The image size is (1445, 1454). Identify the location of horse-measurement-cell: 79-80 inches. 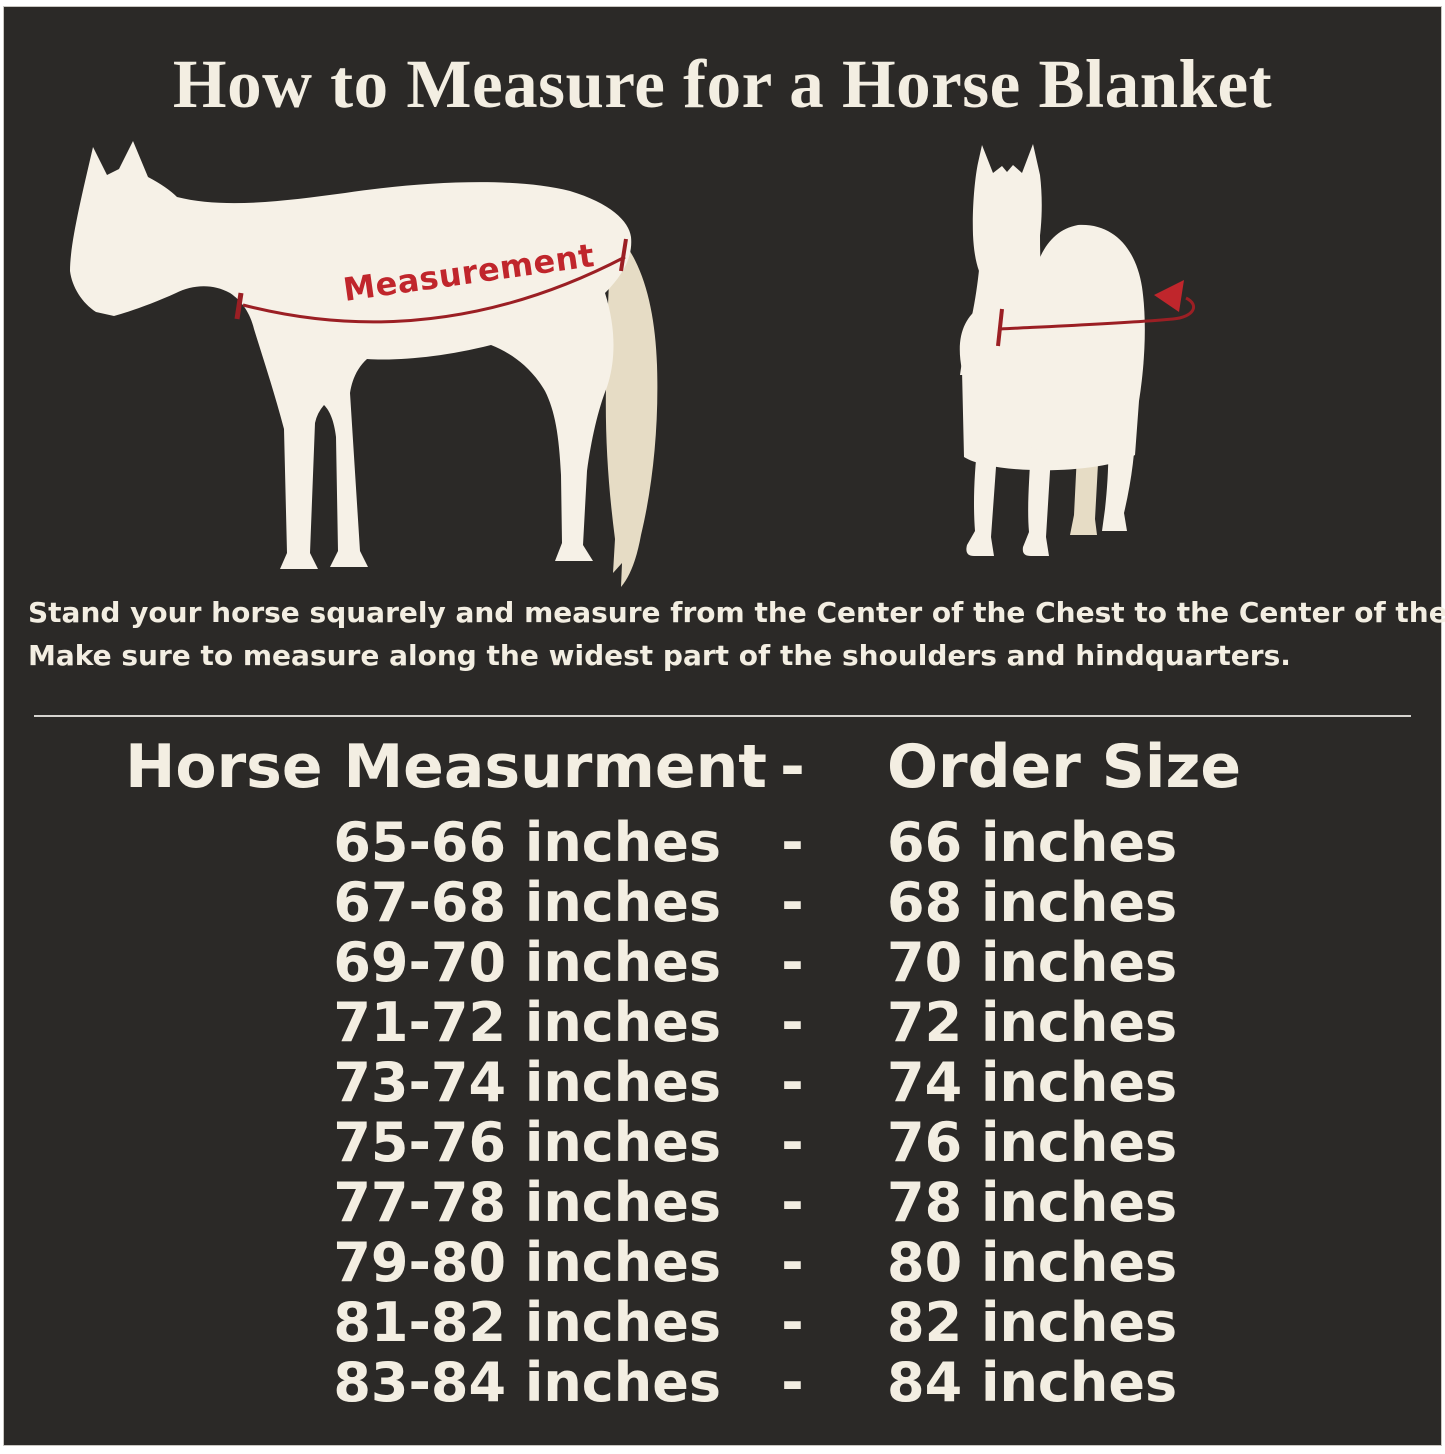
(527, 1262).